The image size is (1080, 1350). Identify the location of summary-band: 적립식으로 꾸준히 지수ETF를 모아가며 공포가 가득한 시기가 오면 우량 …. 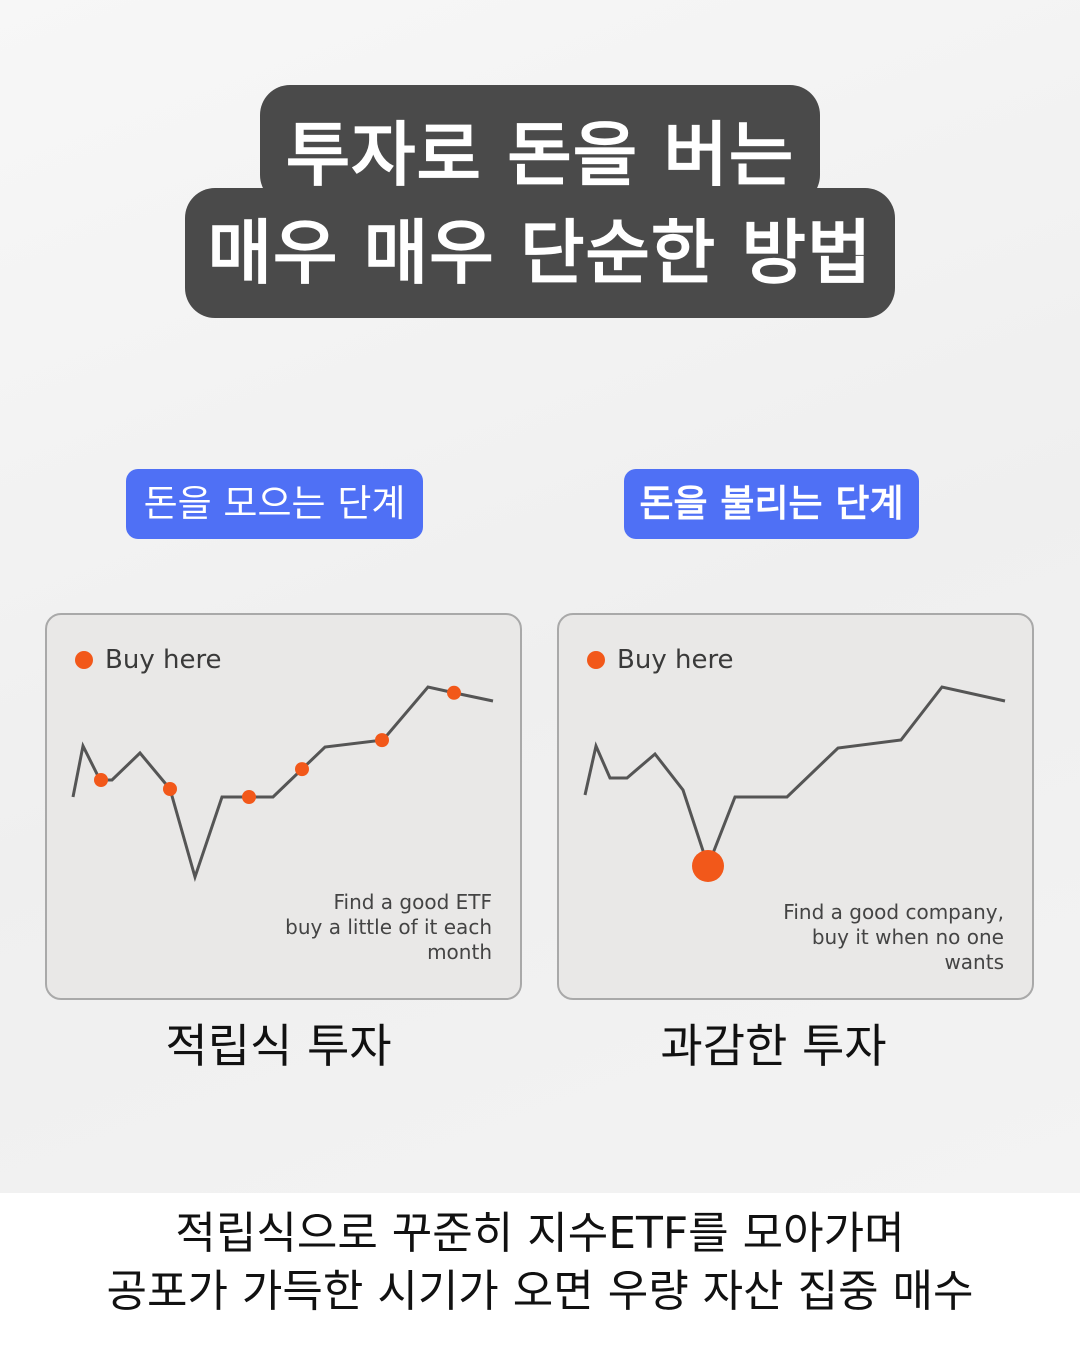
(540, 1271).